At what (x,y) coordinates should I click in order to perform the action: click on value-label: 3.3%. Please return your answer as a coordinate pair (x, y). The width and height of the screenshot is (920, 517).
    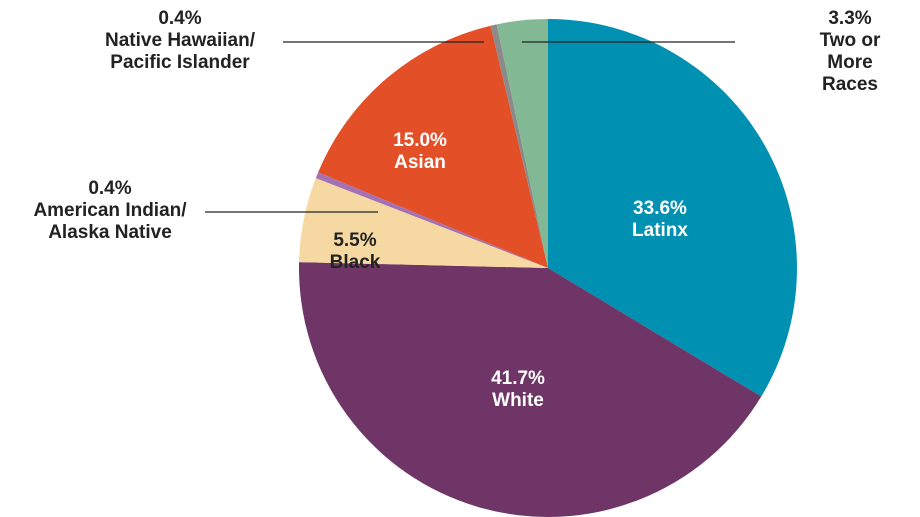
    Looking at the image, I should click on (850, 18).